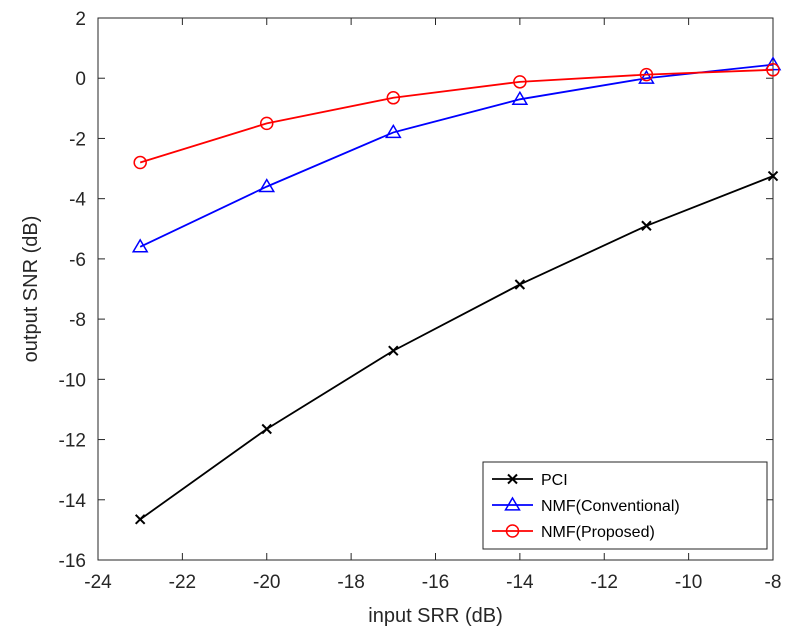 The image size is (790, 634). Describe the element at coordinates (520, 582) in the screenshot. I see `x-tick-label: -14` at that location.